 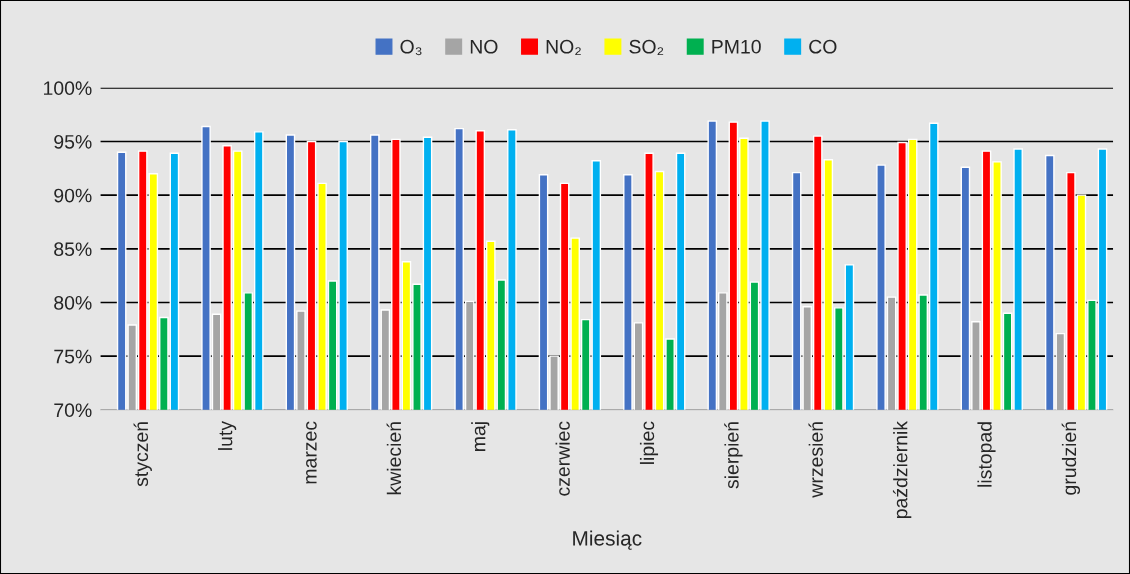 What do you see at coordinates (73, 410) in the screenshot?
I see `y-tick-label: 70%` at bounding box center [73, 410].